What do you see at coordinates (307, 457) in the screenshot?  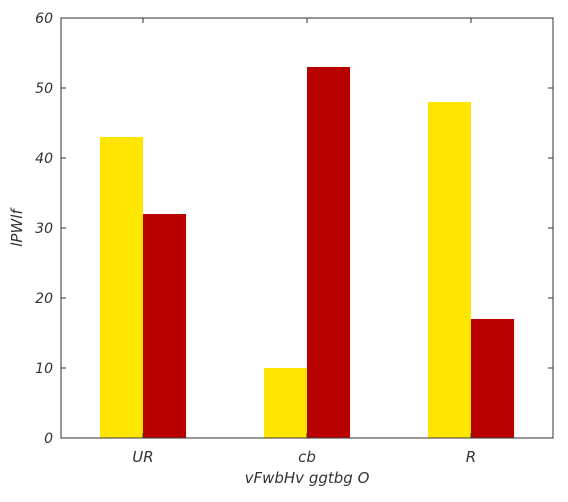 I see `x-tick-label: cb` at bounding box center [307, 457].